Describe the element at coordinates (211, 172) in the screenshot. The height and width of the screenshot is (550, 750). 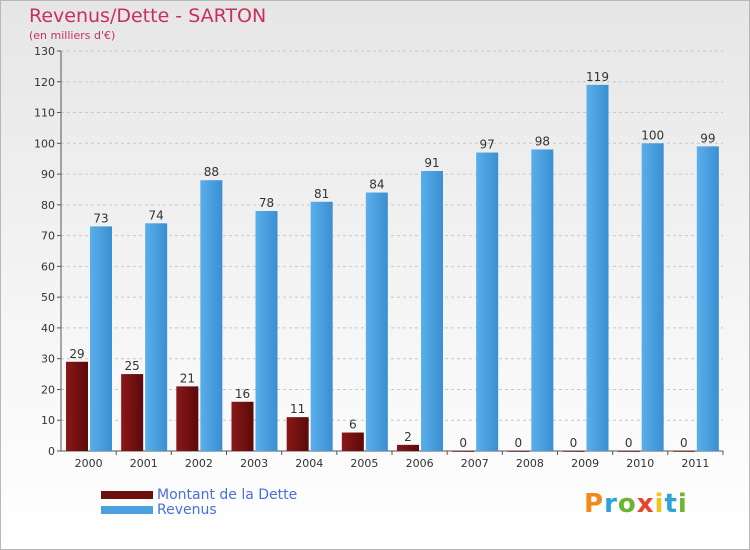
I see `data-label-revenus: 88` at that location.